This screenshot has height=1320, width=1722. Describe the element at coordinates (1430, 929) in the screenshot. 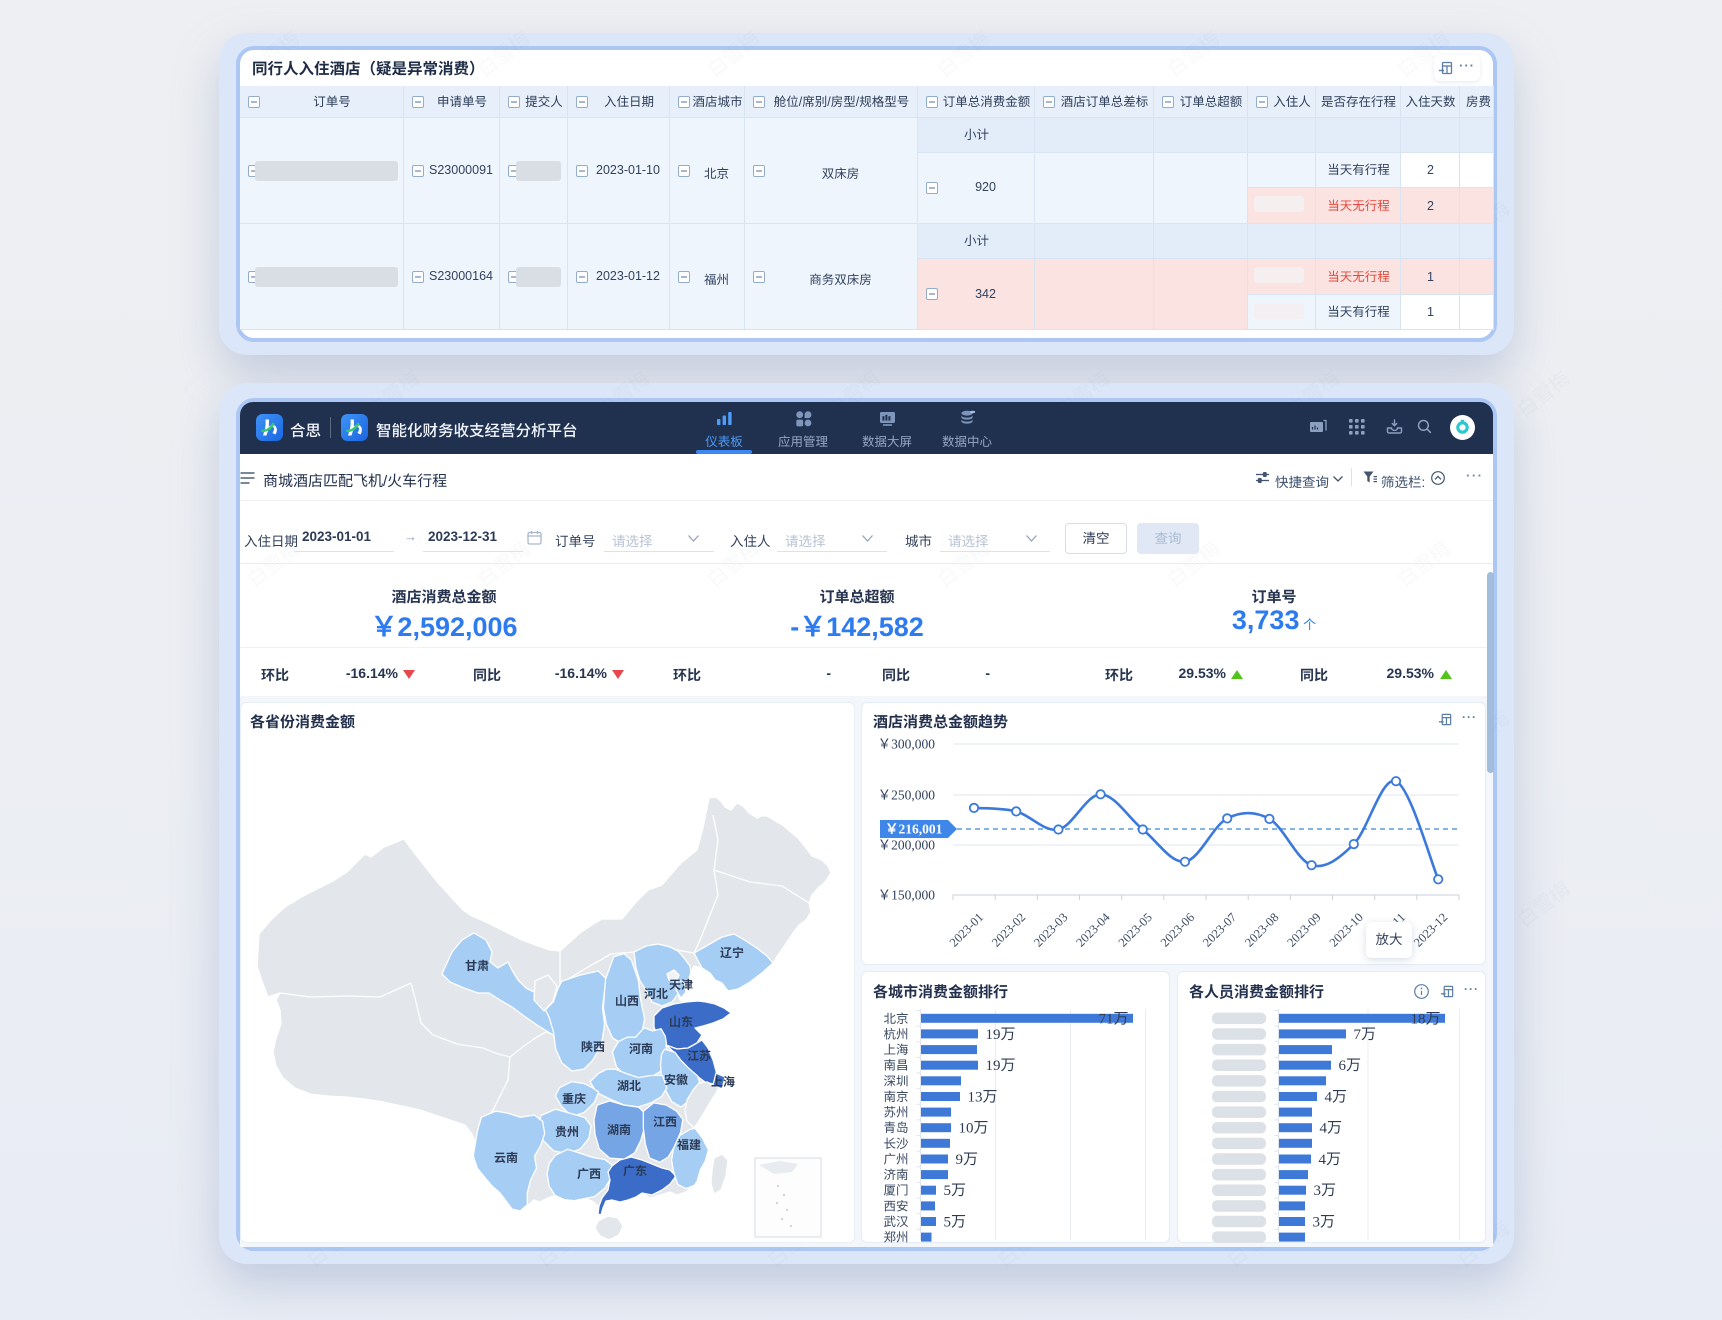

I see `svg-text: 2023-12` at that location.